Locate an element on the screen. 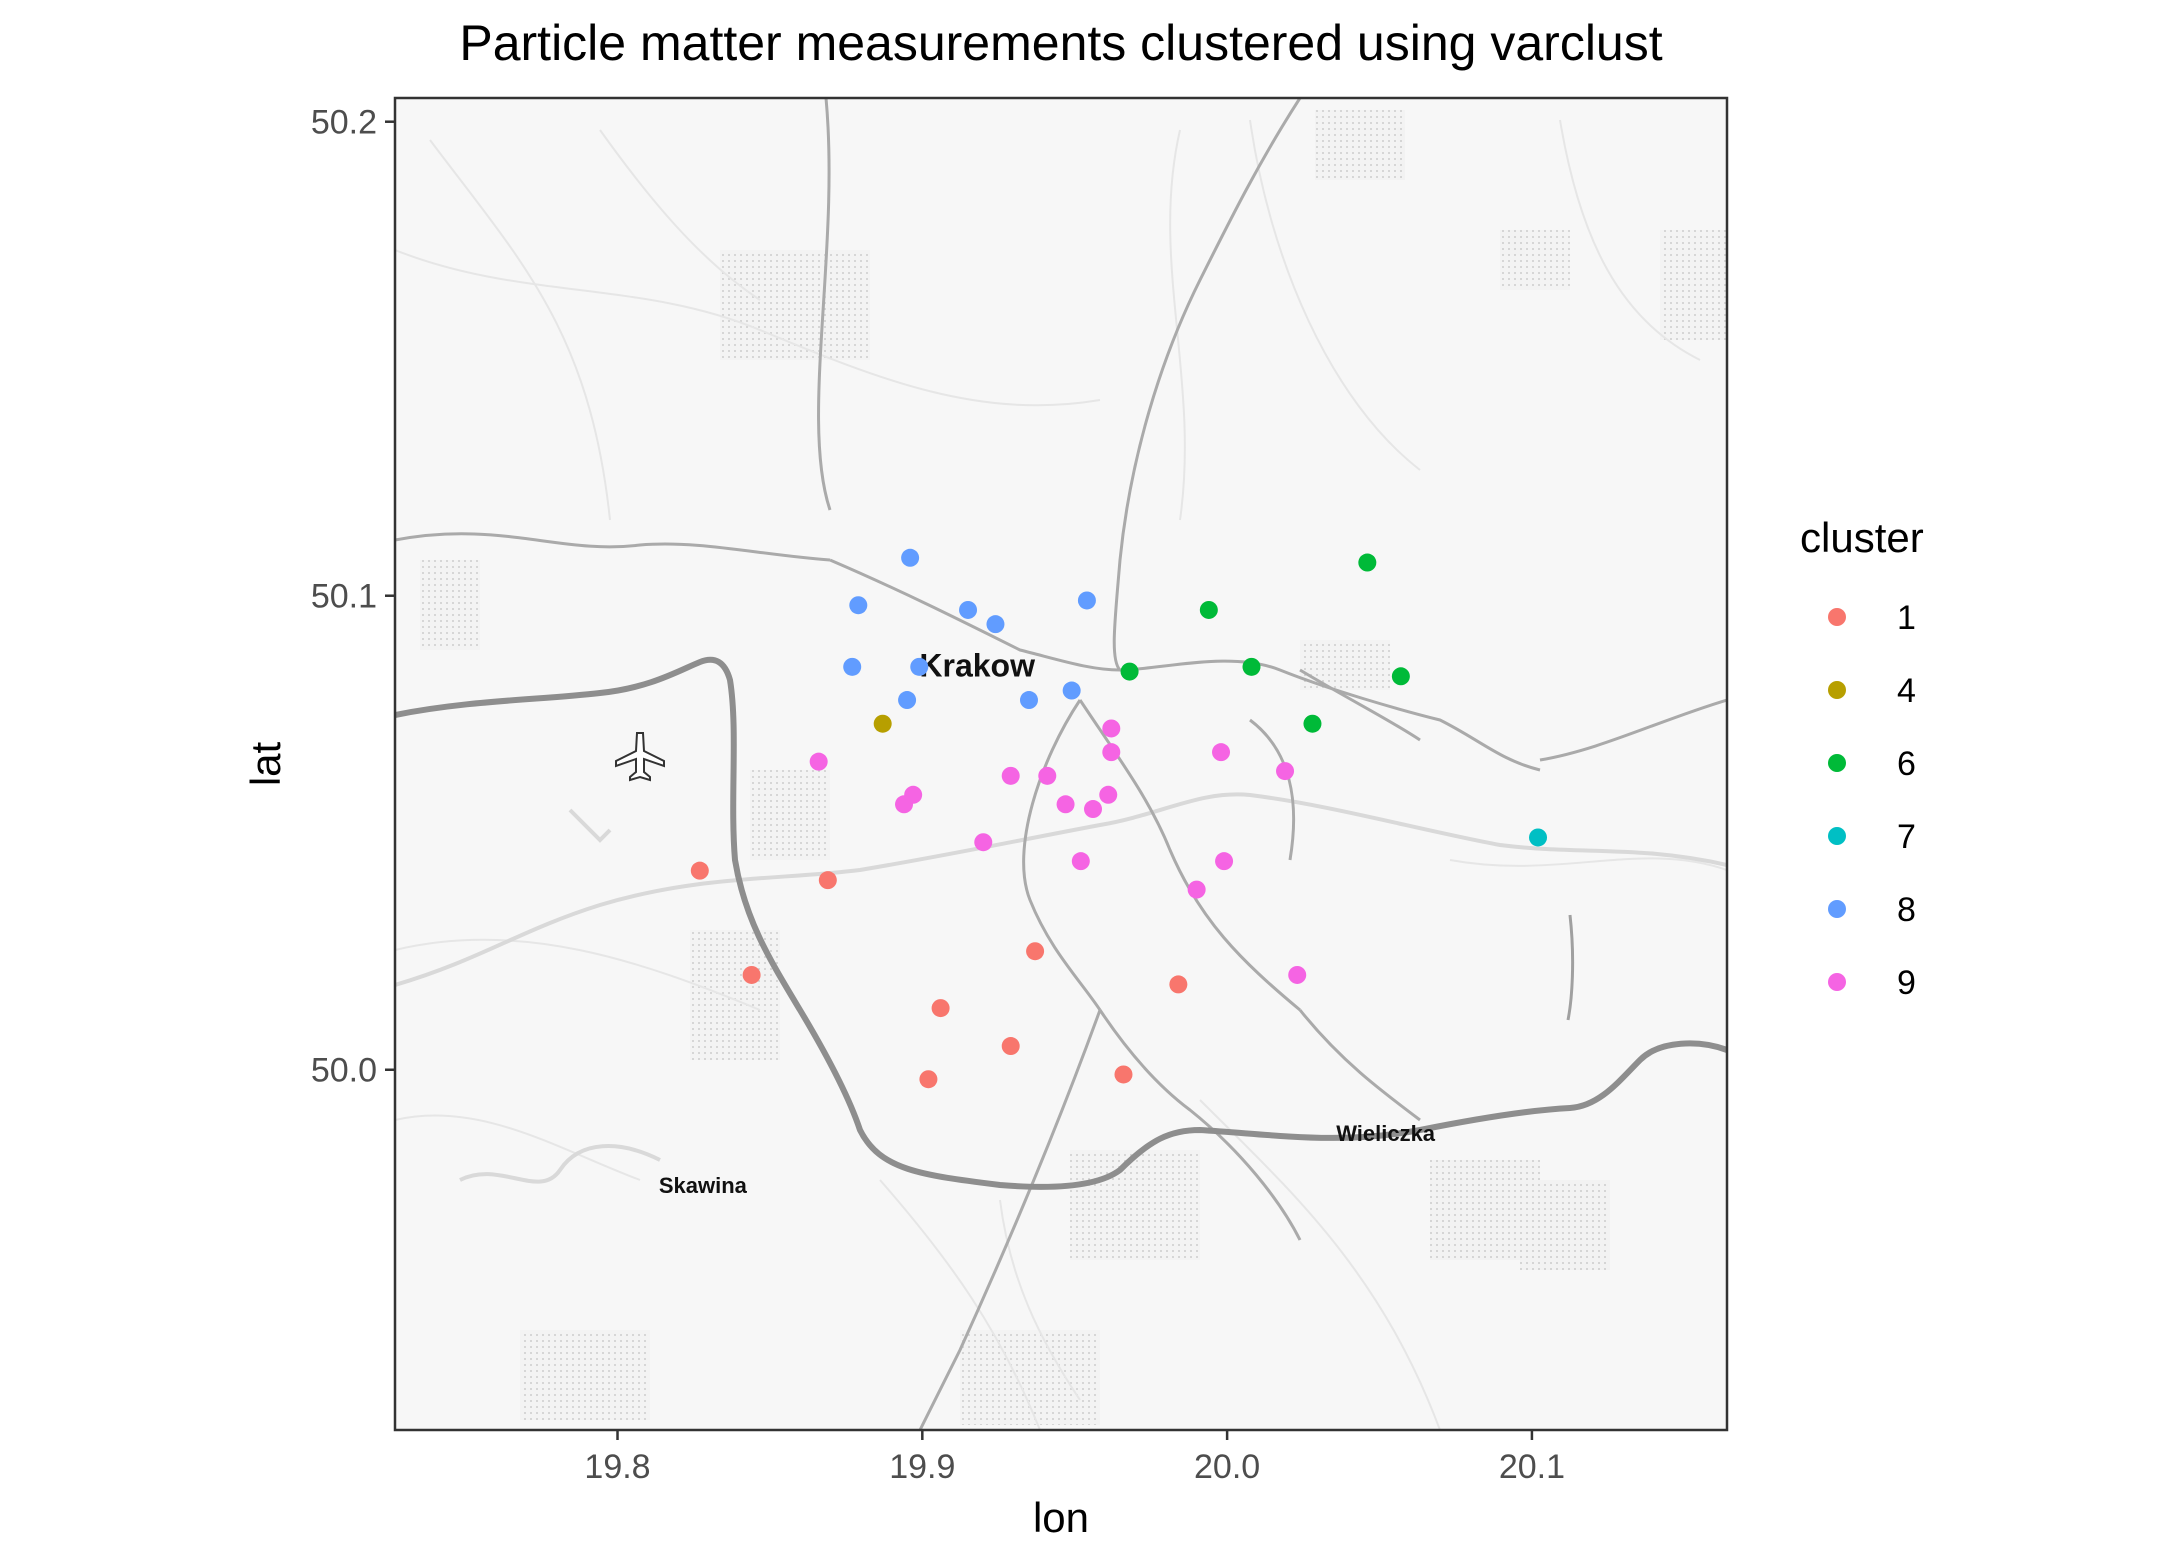  map-railway is located at coordinates (1570, 967).